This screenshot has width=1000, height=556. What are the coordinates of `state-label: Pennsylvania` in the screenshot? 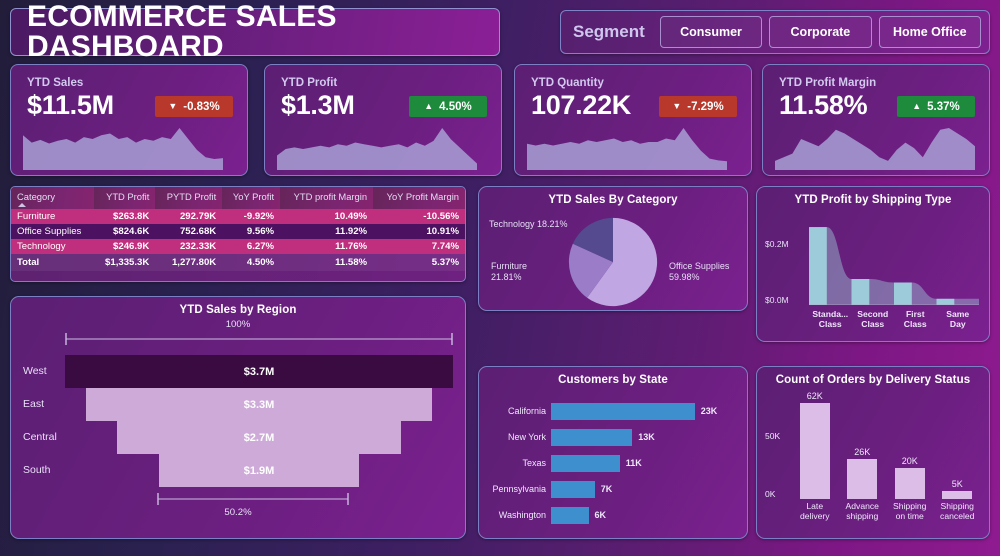 It's located at (519, 489).